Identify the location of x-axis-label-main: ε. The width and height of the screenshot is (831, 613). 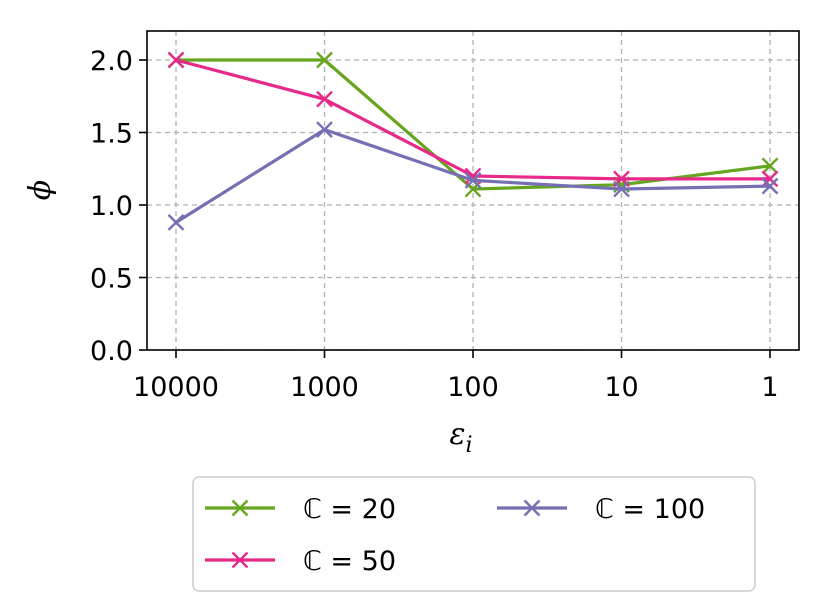
(457, 434).